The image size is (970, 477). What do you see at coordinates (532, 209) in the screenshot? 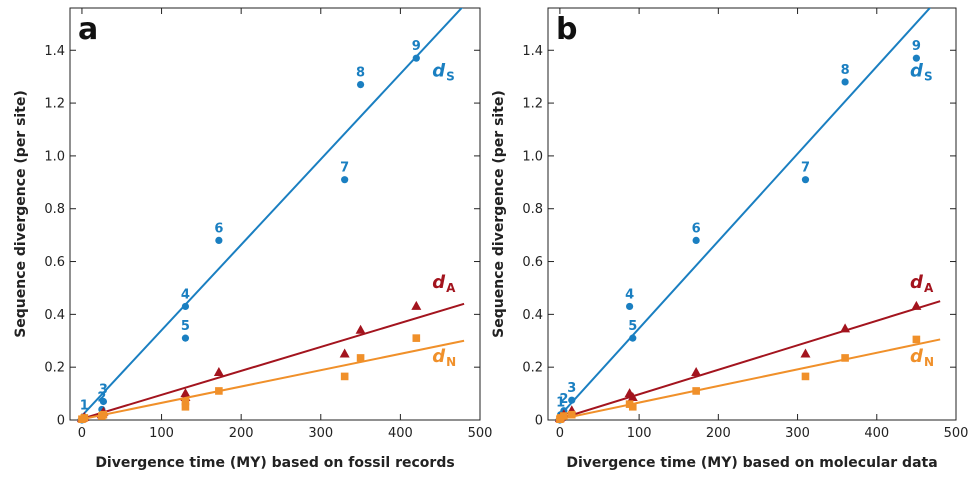
I see `y-tick-label: 0.8` at bounding box center [532, 209].